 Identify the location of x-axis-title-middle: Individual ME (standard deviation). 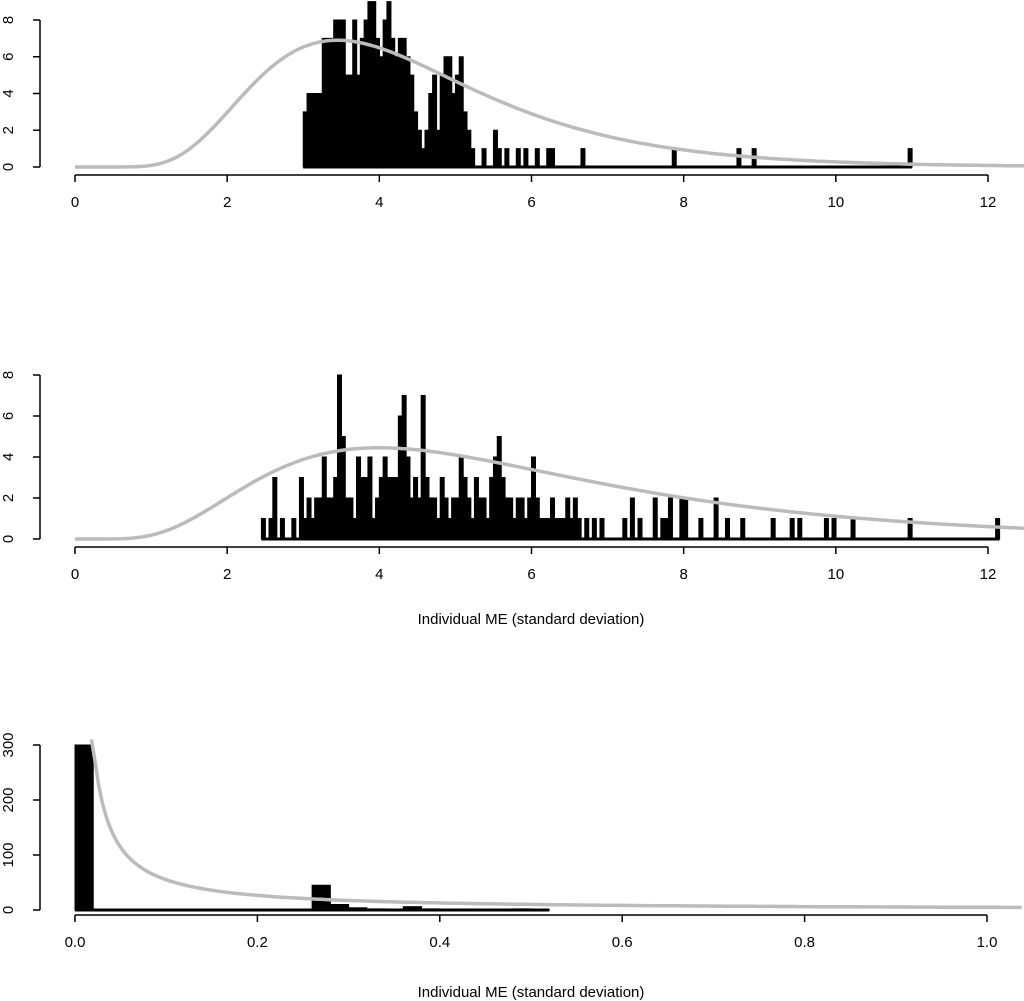
(531, 619).